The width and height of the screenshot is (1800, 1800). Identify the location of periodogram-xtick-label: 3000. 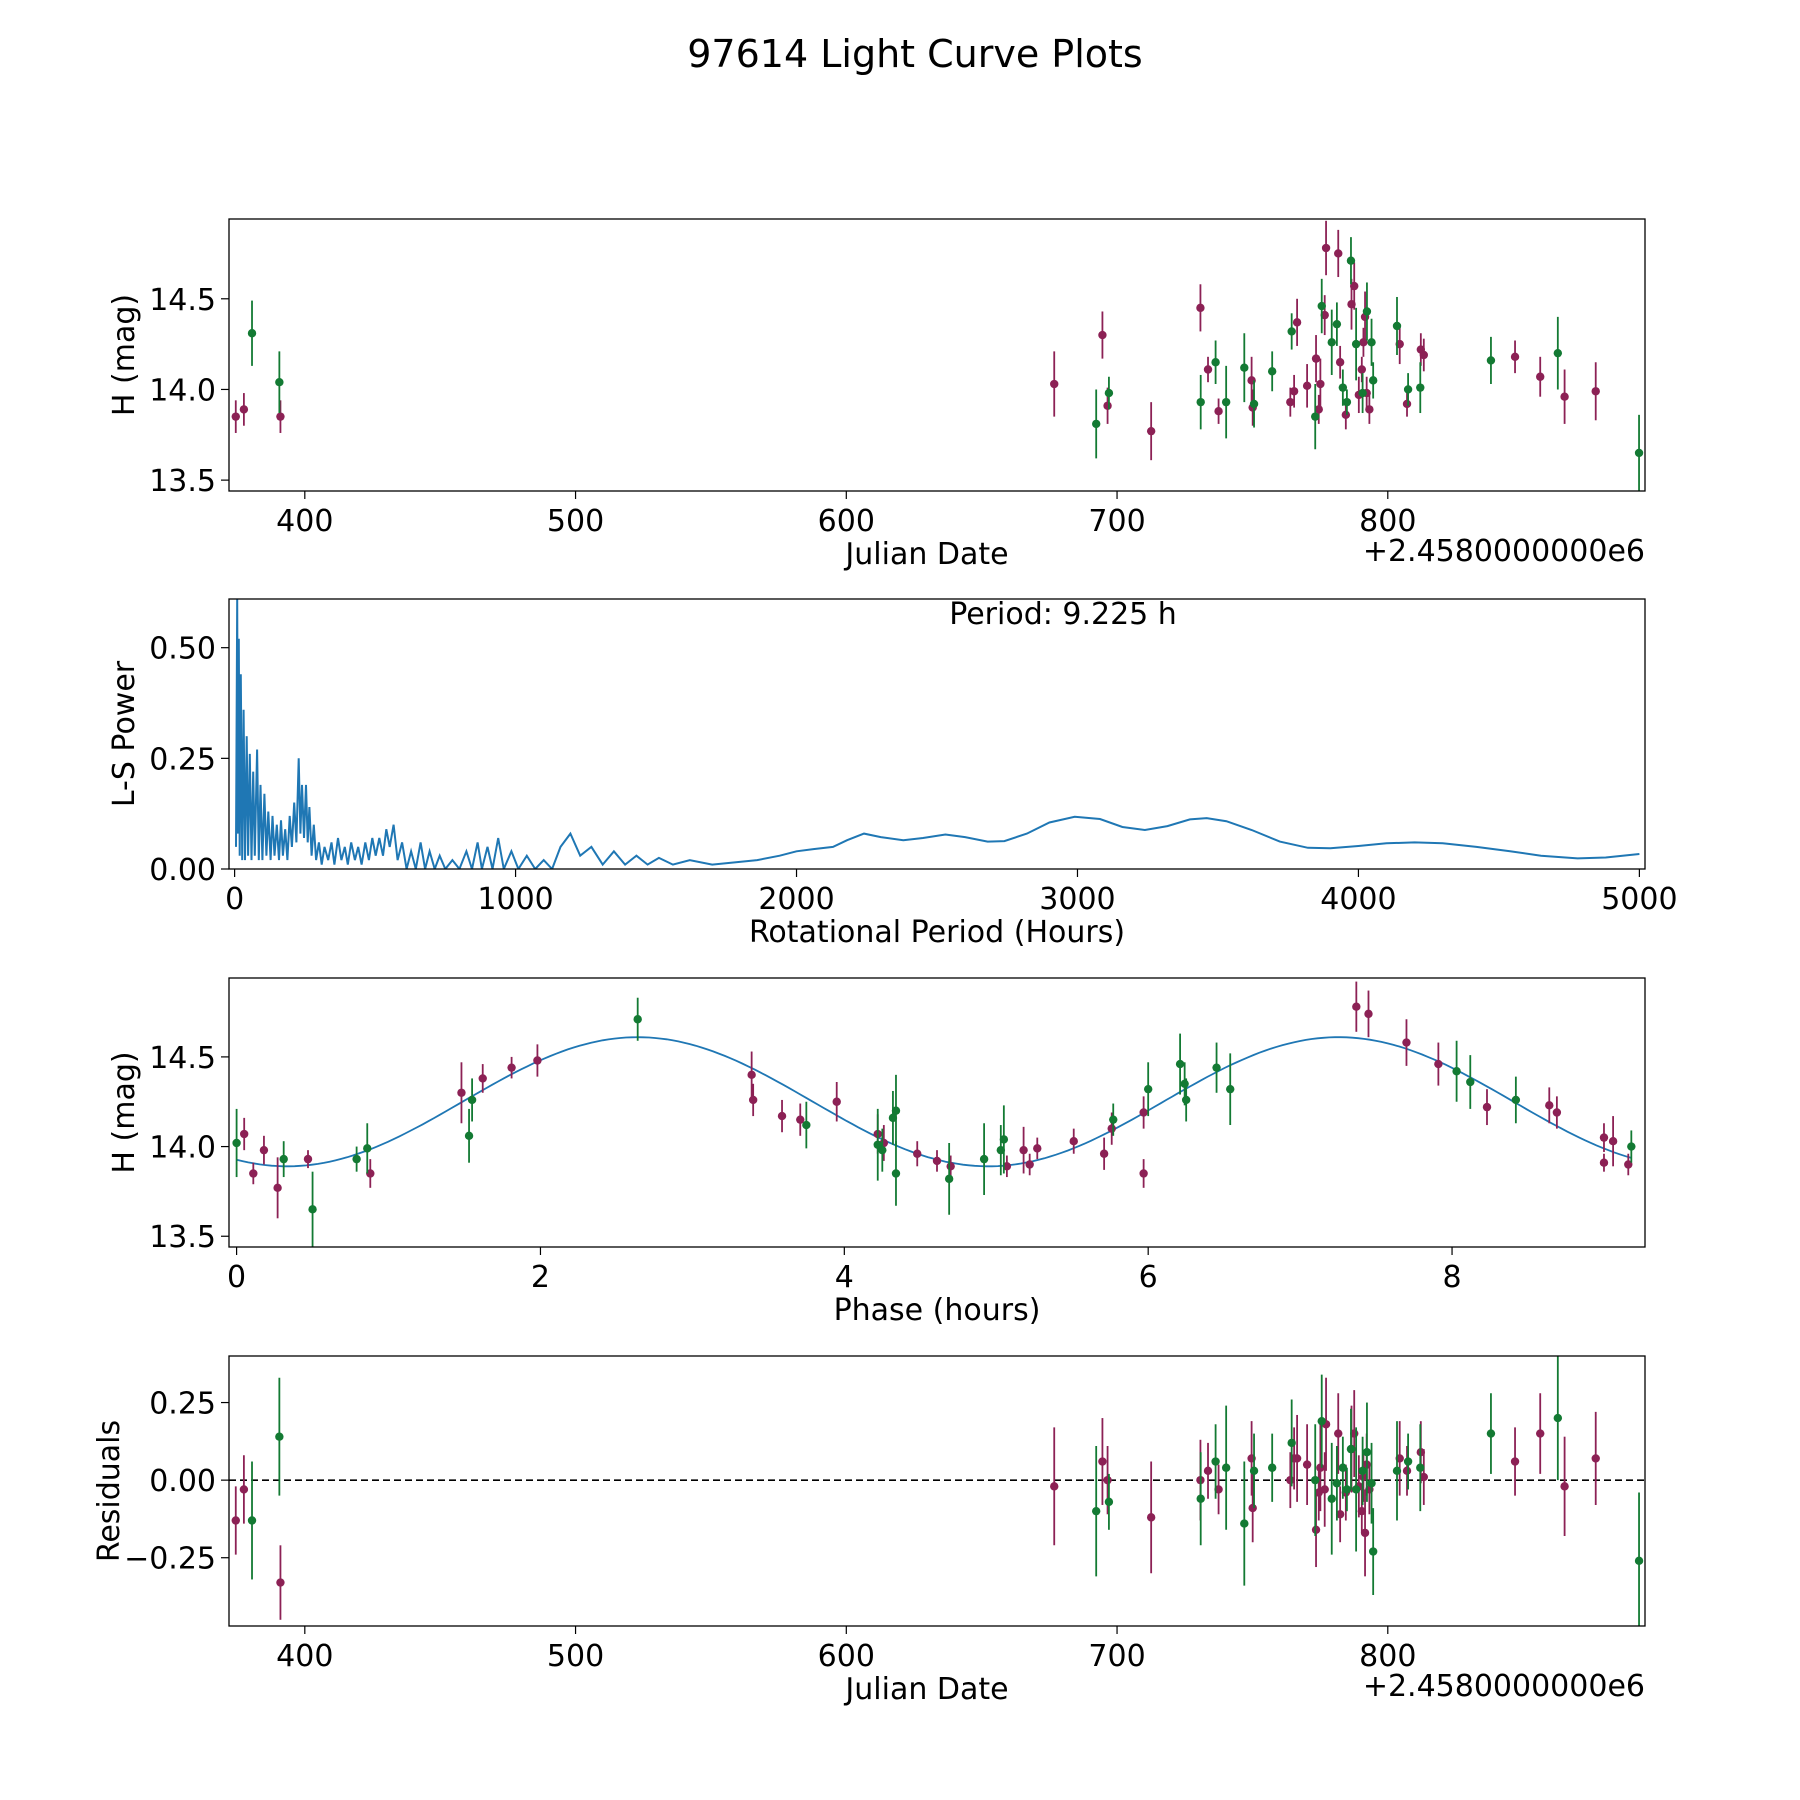
(1077, 899).